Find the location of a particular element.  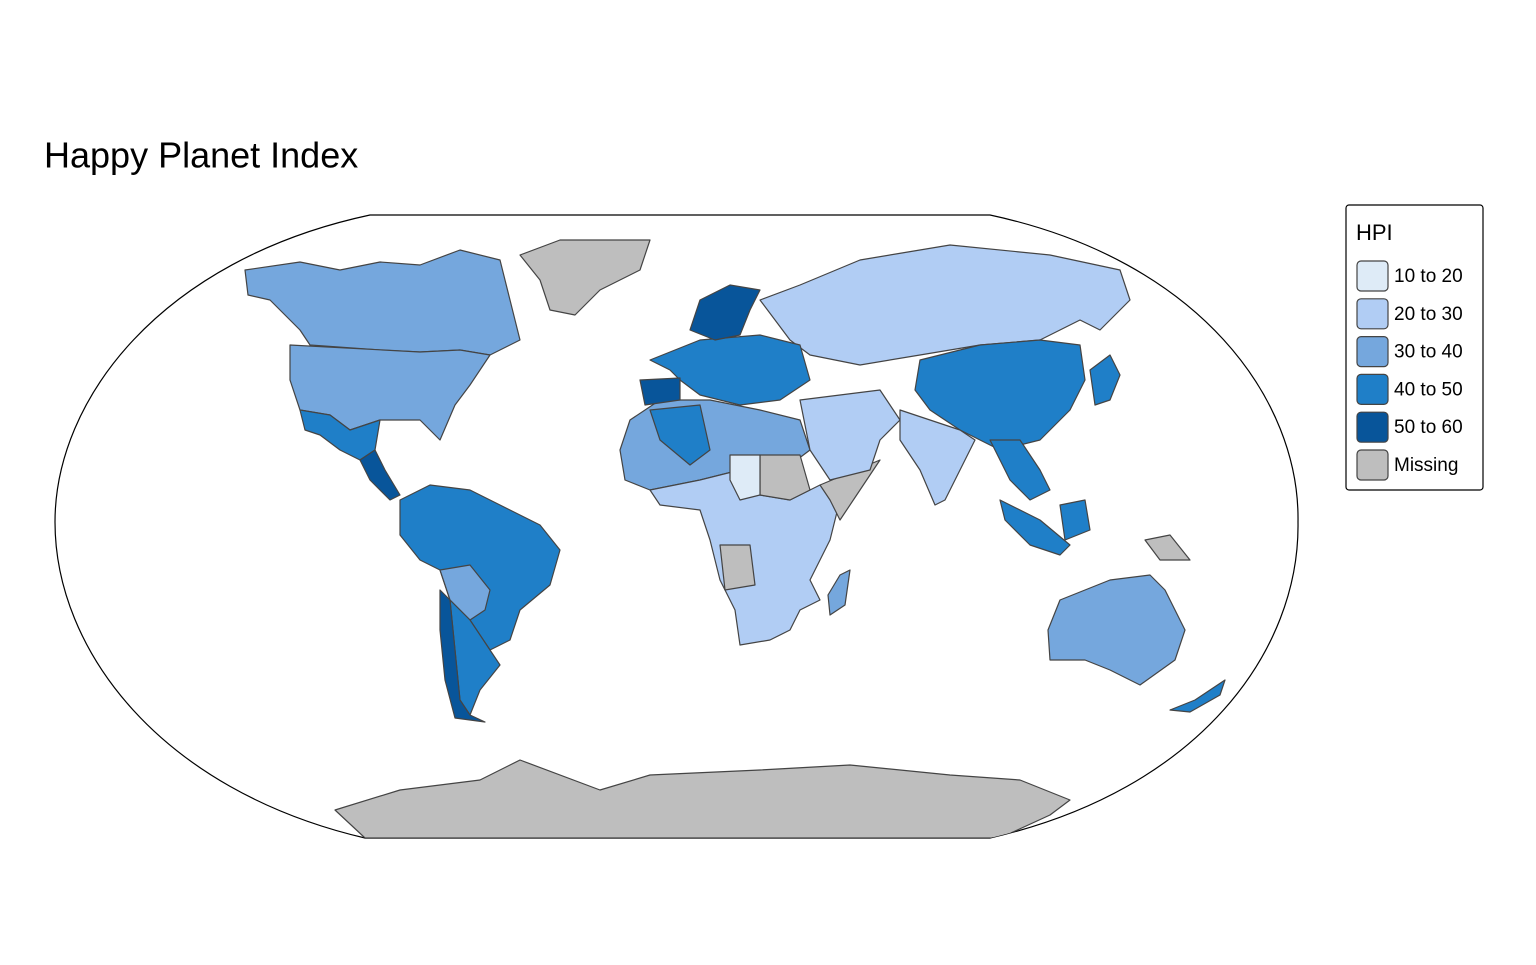

legend-label: 40 to 50 is located at coordinates (1428, 389).